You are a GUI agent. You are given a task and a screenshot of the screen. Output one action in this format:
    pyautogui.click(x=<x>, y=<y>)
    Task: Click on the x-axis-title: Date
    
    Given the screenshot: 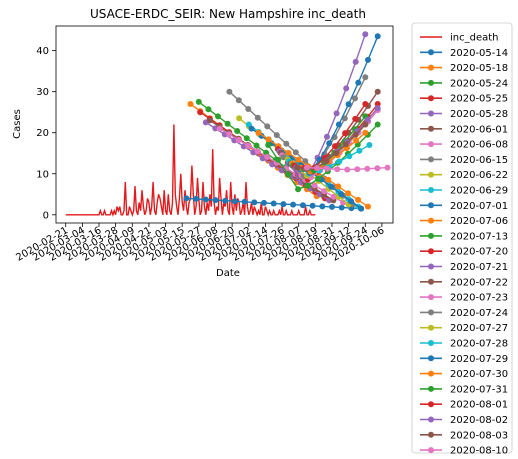 What is the action you would take?
    pyautogui.click(x=228, y=273)
    